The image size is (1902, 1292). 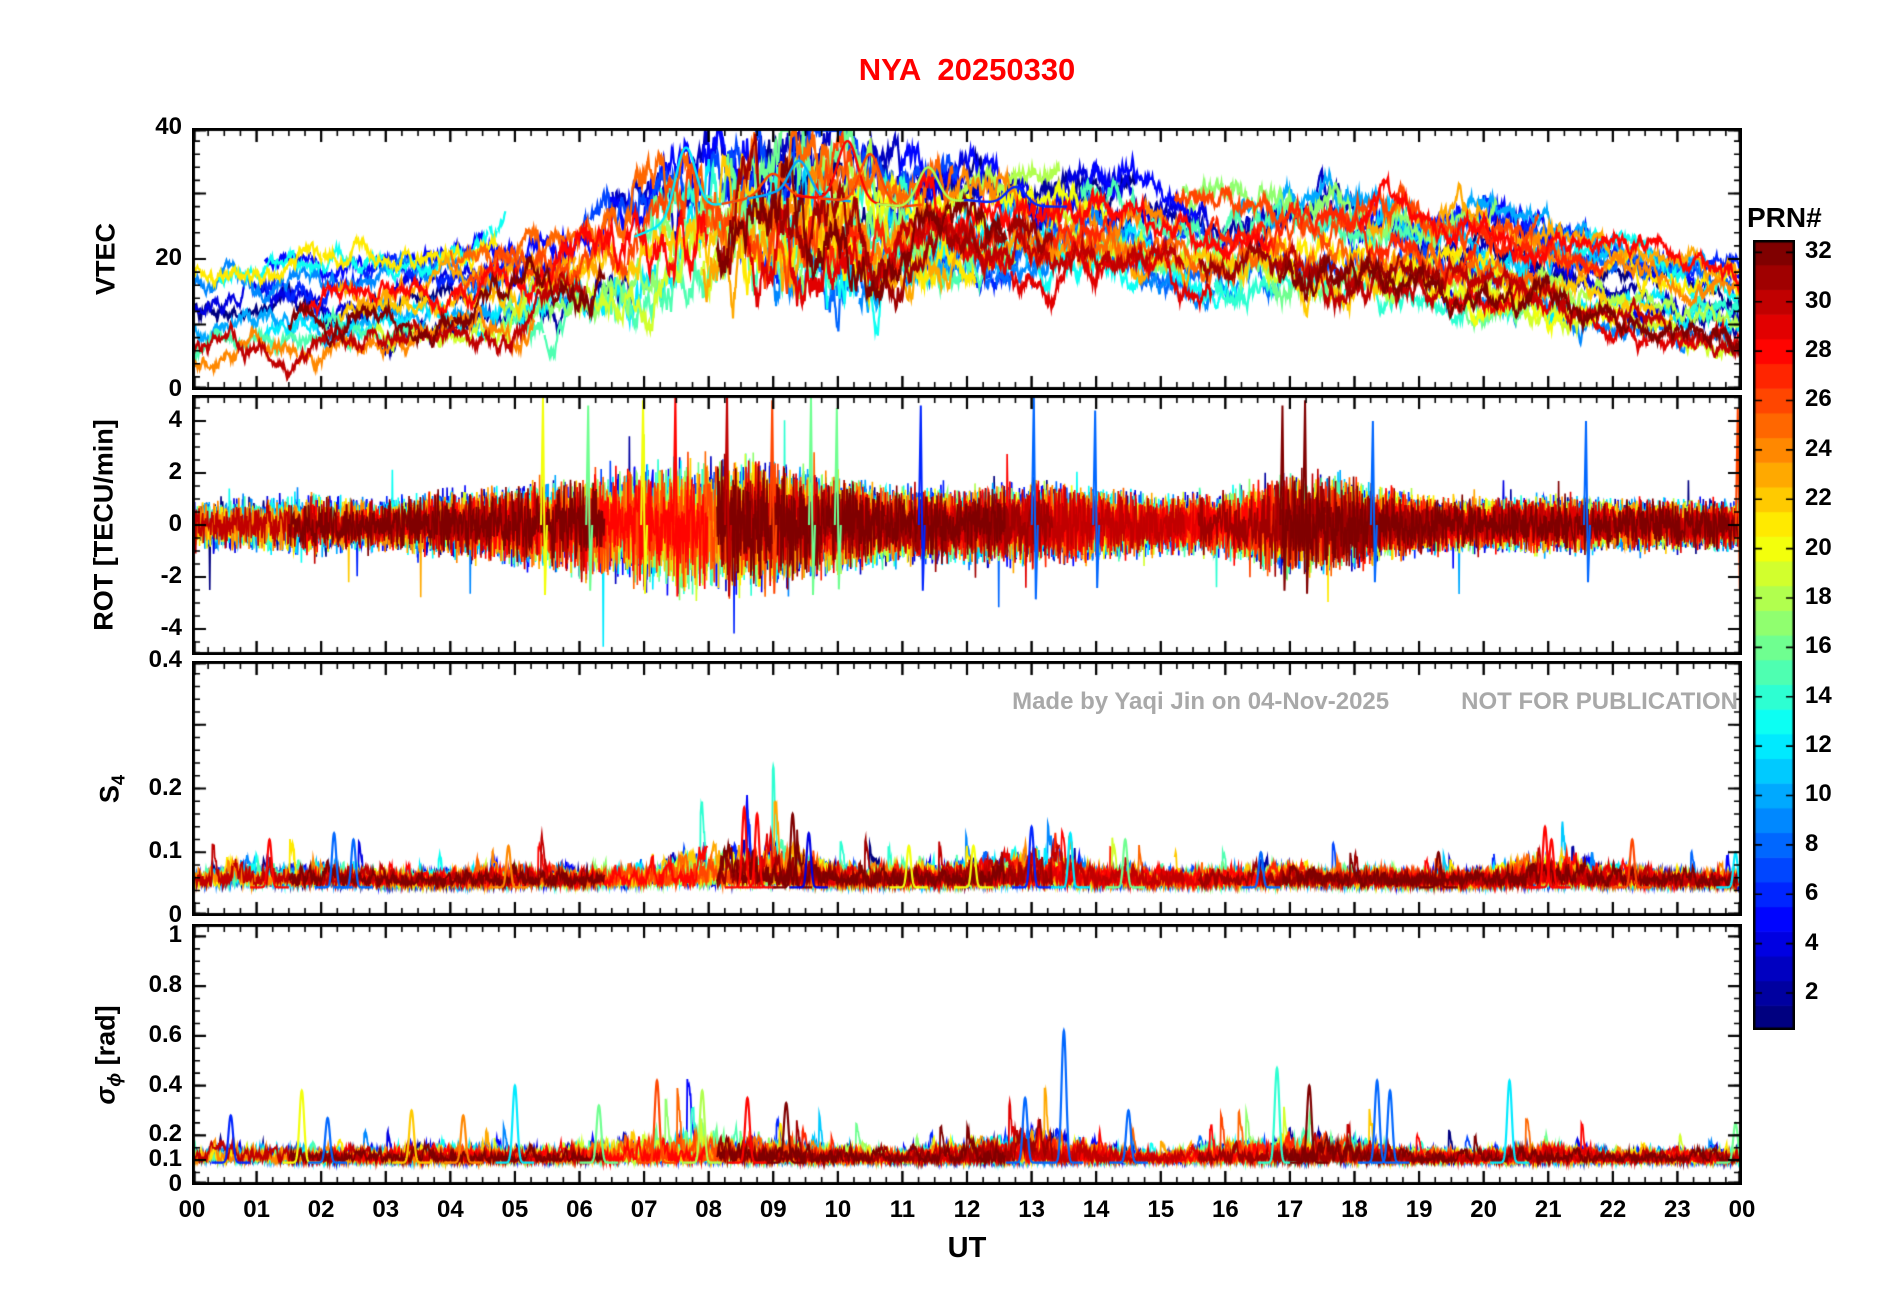 I want to click on colorbar-tick-label: 6, so click(x=1812, y=893).